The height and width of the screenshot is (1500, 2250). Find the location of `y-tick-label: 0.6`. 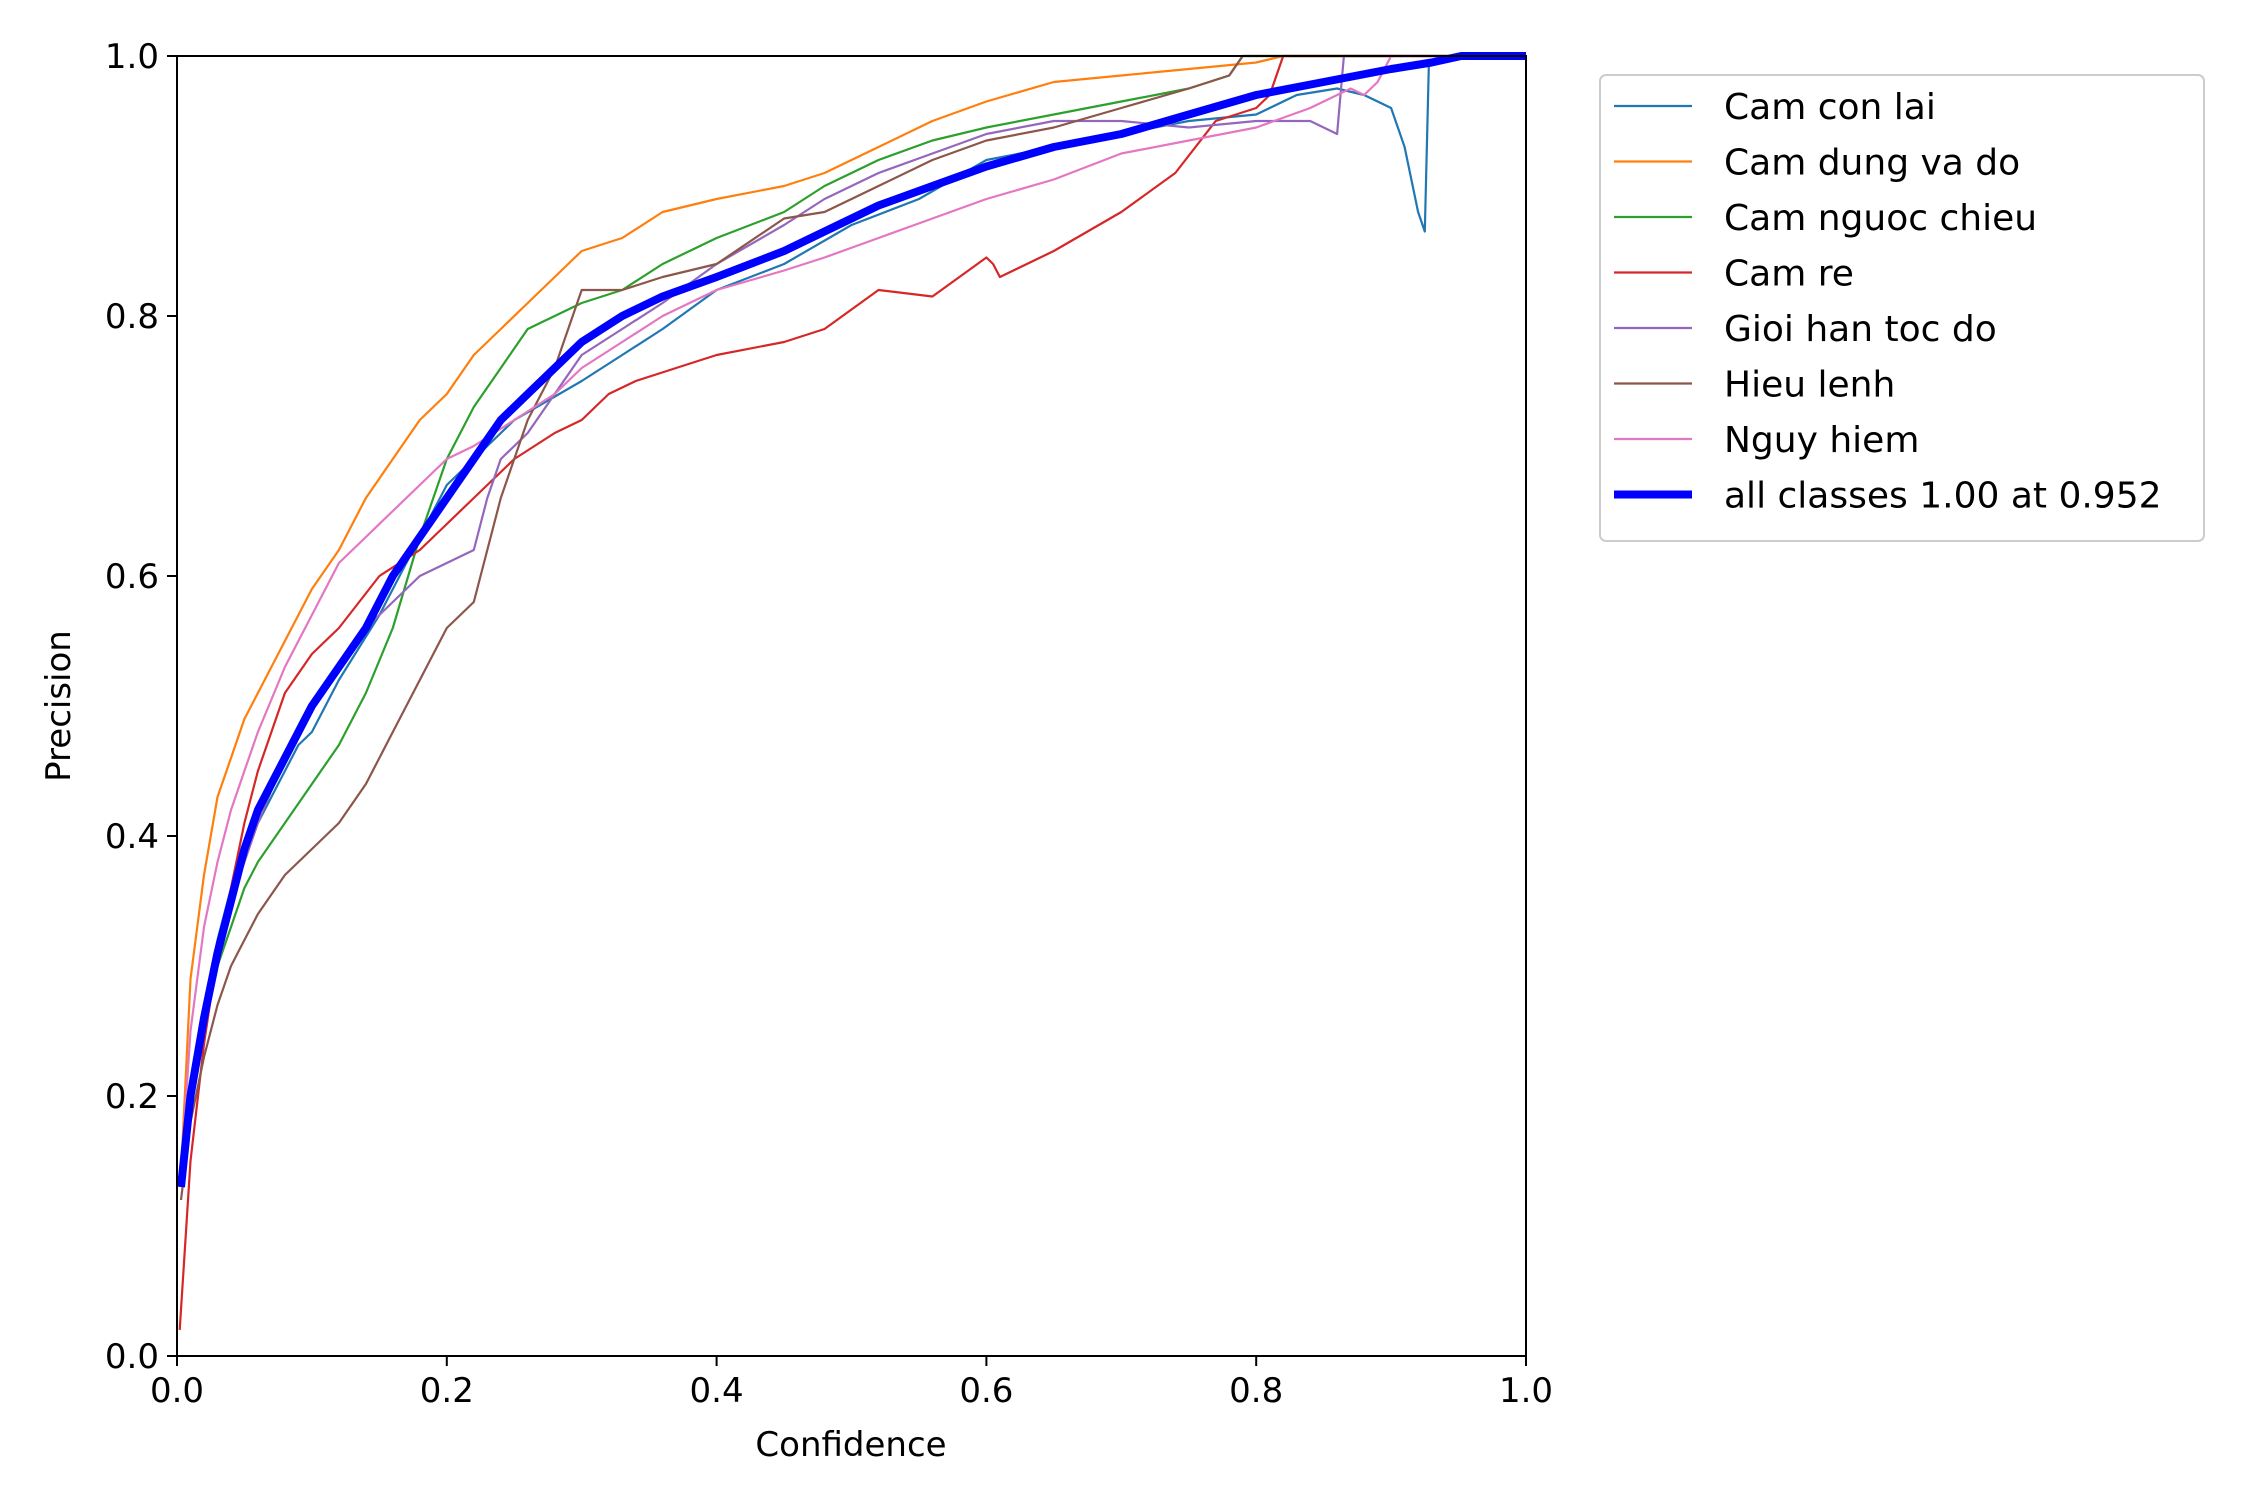

y-tick-label: 0.6 is located at coordinates (132, 577).